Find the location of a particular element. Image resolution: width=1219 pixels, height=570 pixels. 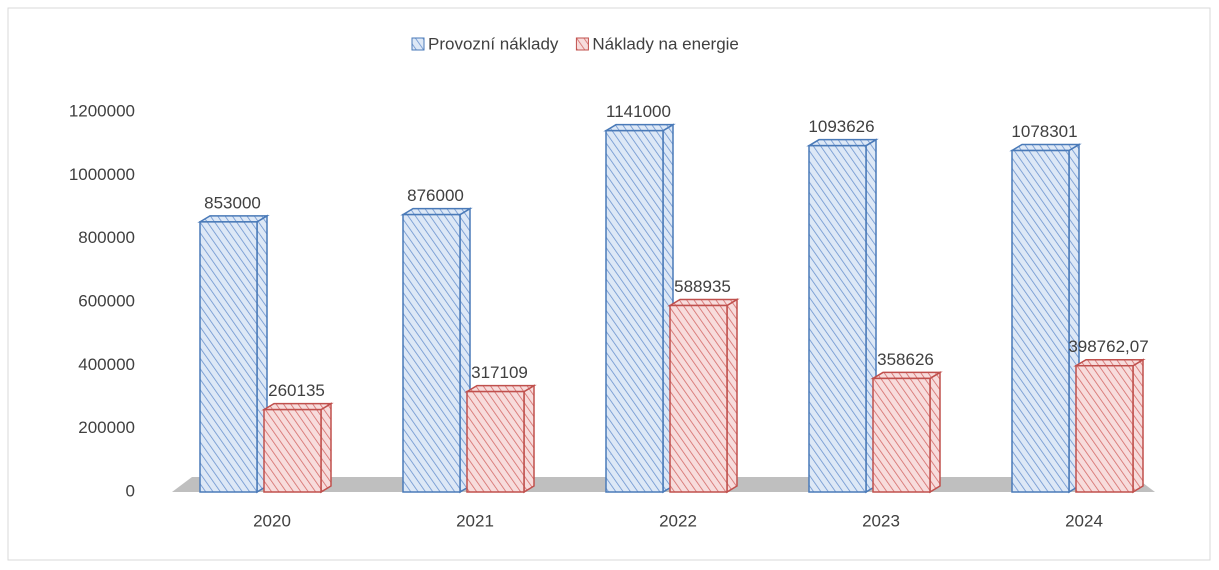

y-tick-label: 0 is located at coordinates (130, 490).